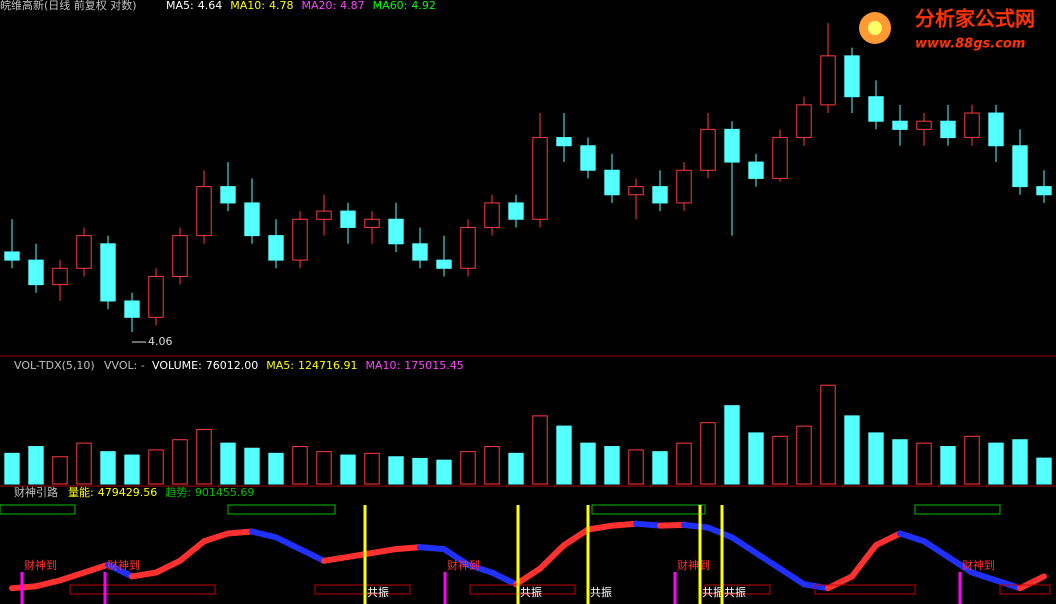 The image size is (1056, 604). I want to click on signal-title: 财神引路, so click(36, 492).